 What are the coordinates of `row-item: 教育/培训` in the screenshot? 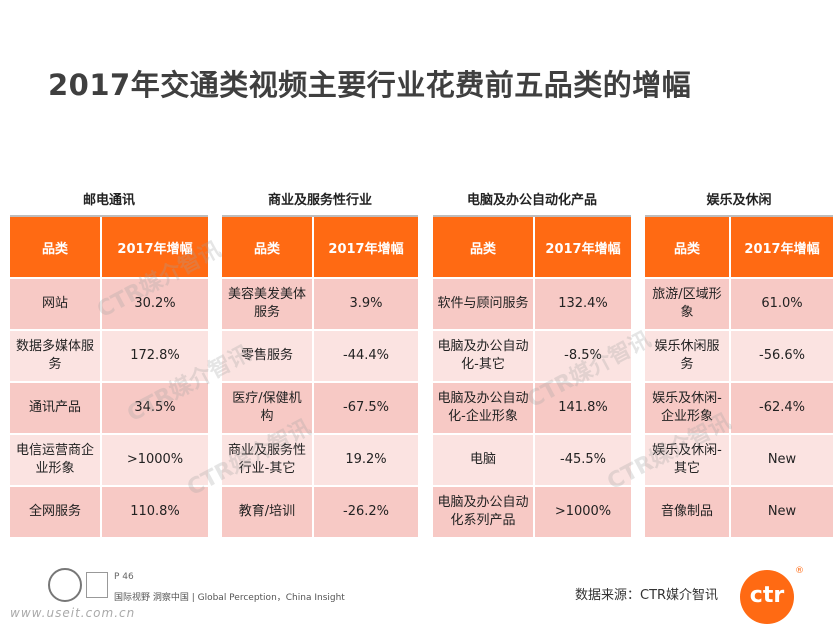 It's located at (268, 511).